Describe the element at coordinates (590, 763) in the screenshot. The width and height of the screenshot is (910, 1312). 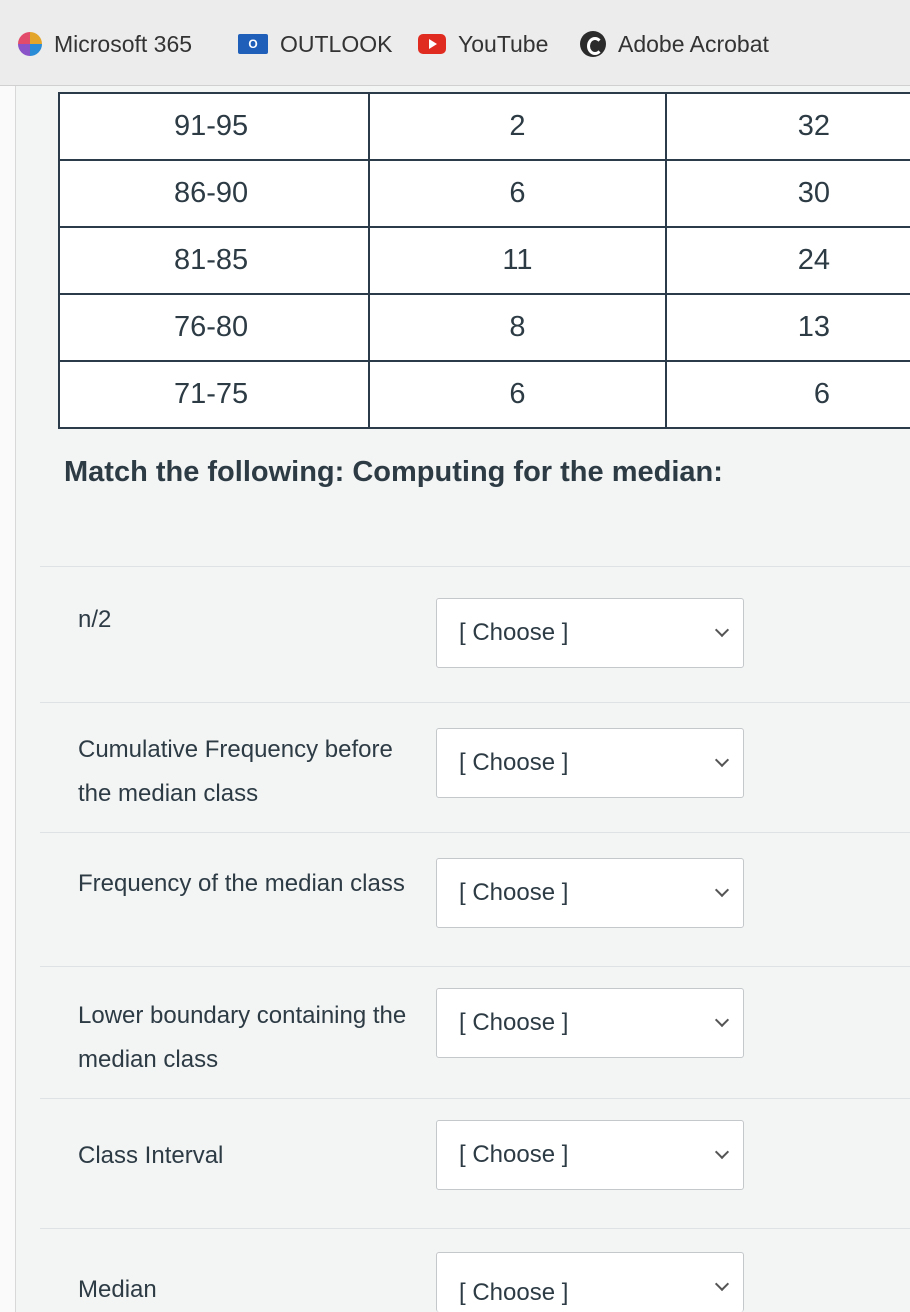
I see `match-select-cumulative-frequency: [ Choose ]` at that location.